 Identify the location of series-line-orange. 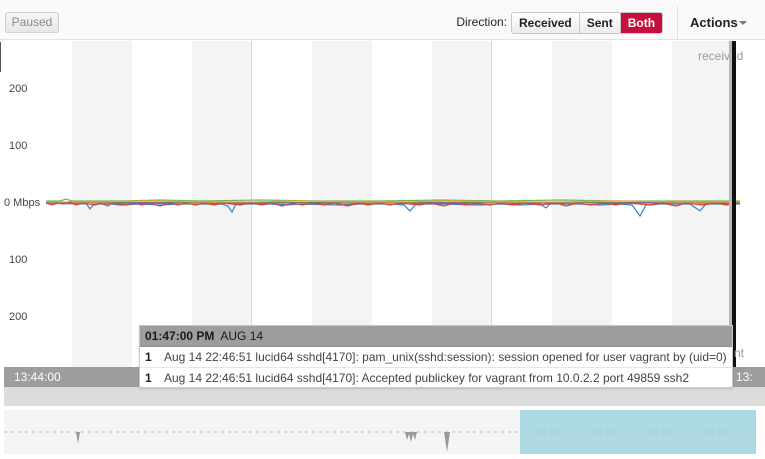
(393, 201).